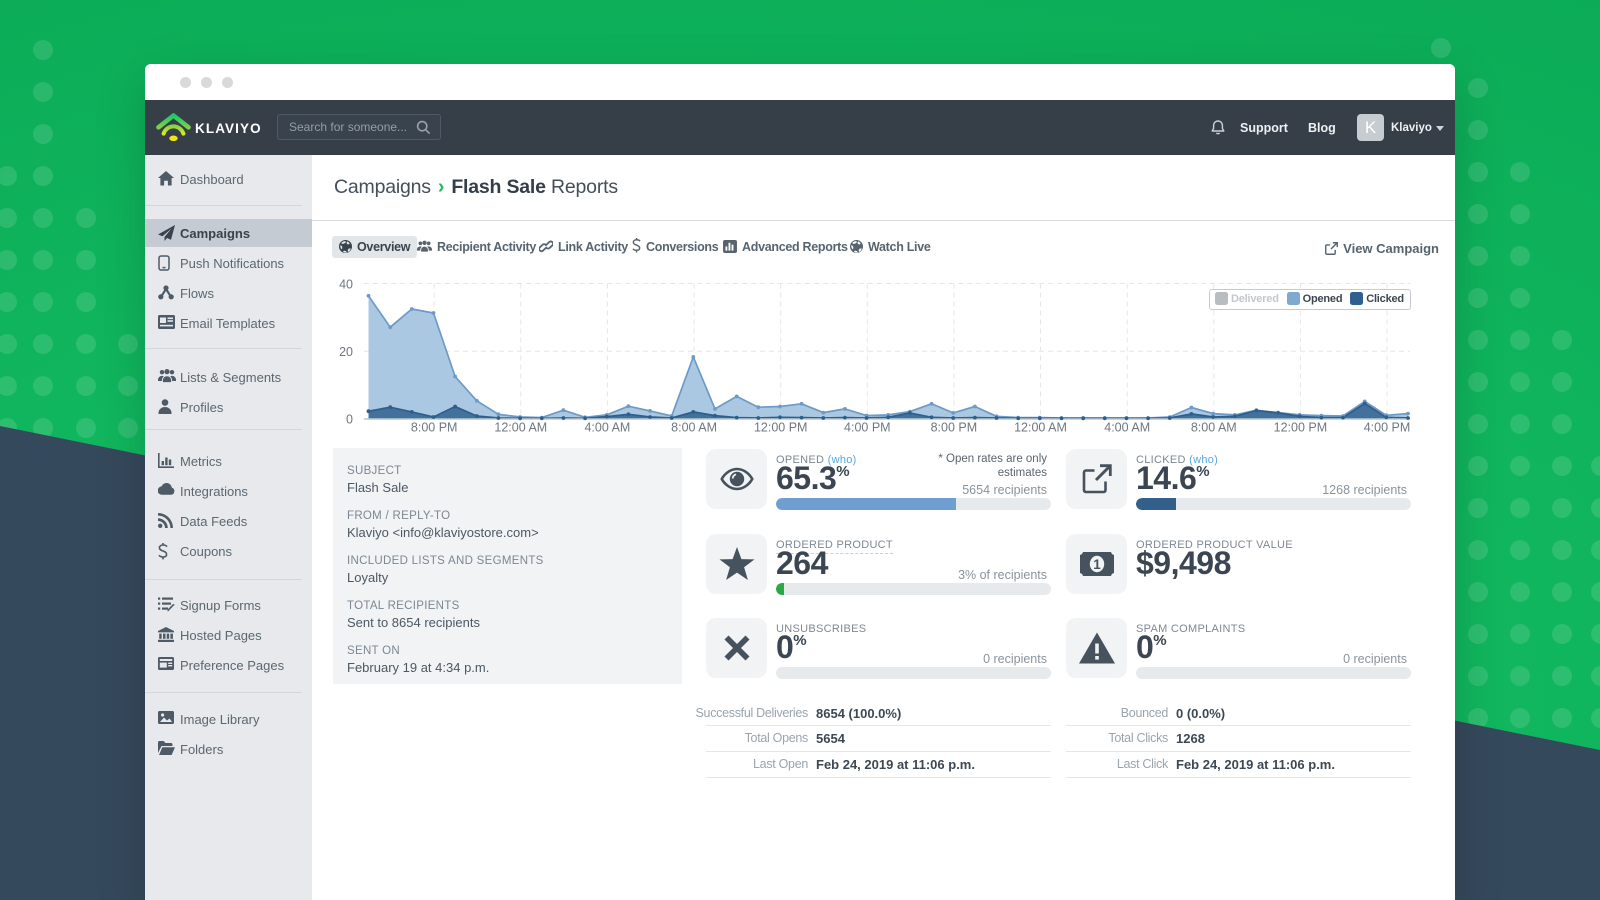  I want to click on svg-text: 1, so click(1097, 564).